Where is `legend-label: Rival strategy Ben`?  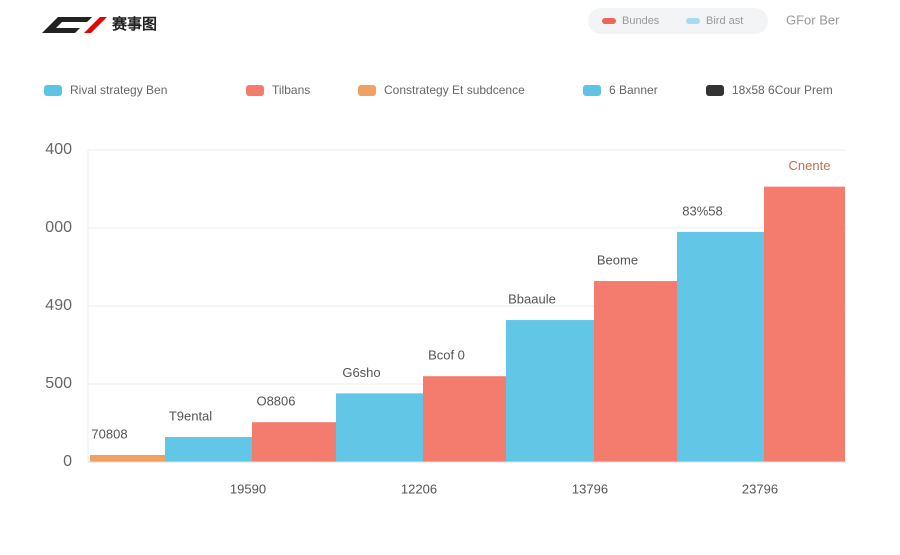 legend-label: Rival strategy Ben is located at coordinates (118, 90).